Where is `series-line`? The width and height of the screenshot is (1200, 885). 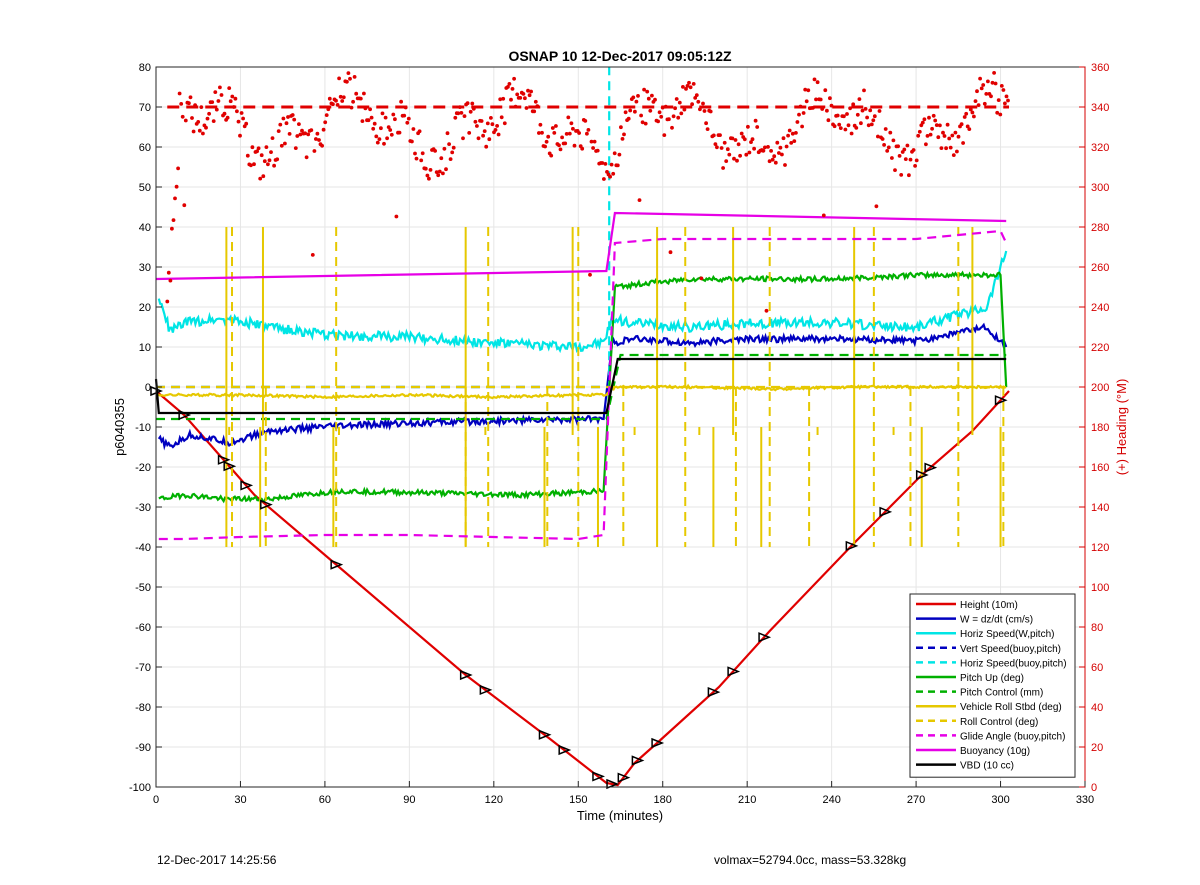 series-line is located at coordinates (582, 302).